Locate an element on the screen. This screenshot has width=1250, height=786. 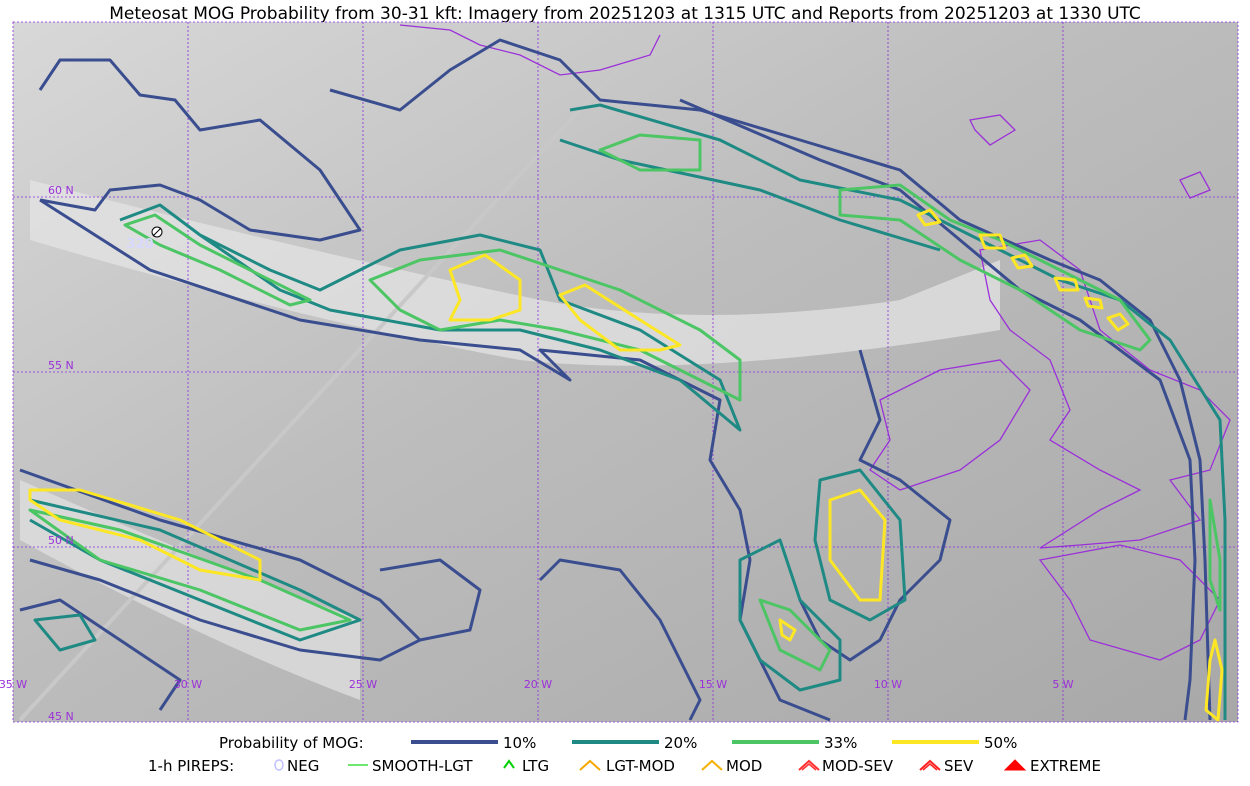
lon-label: 15 W is located at coordinates (713, 684).